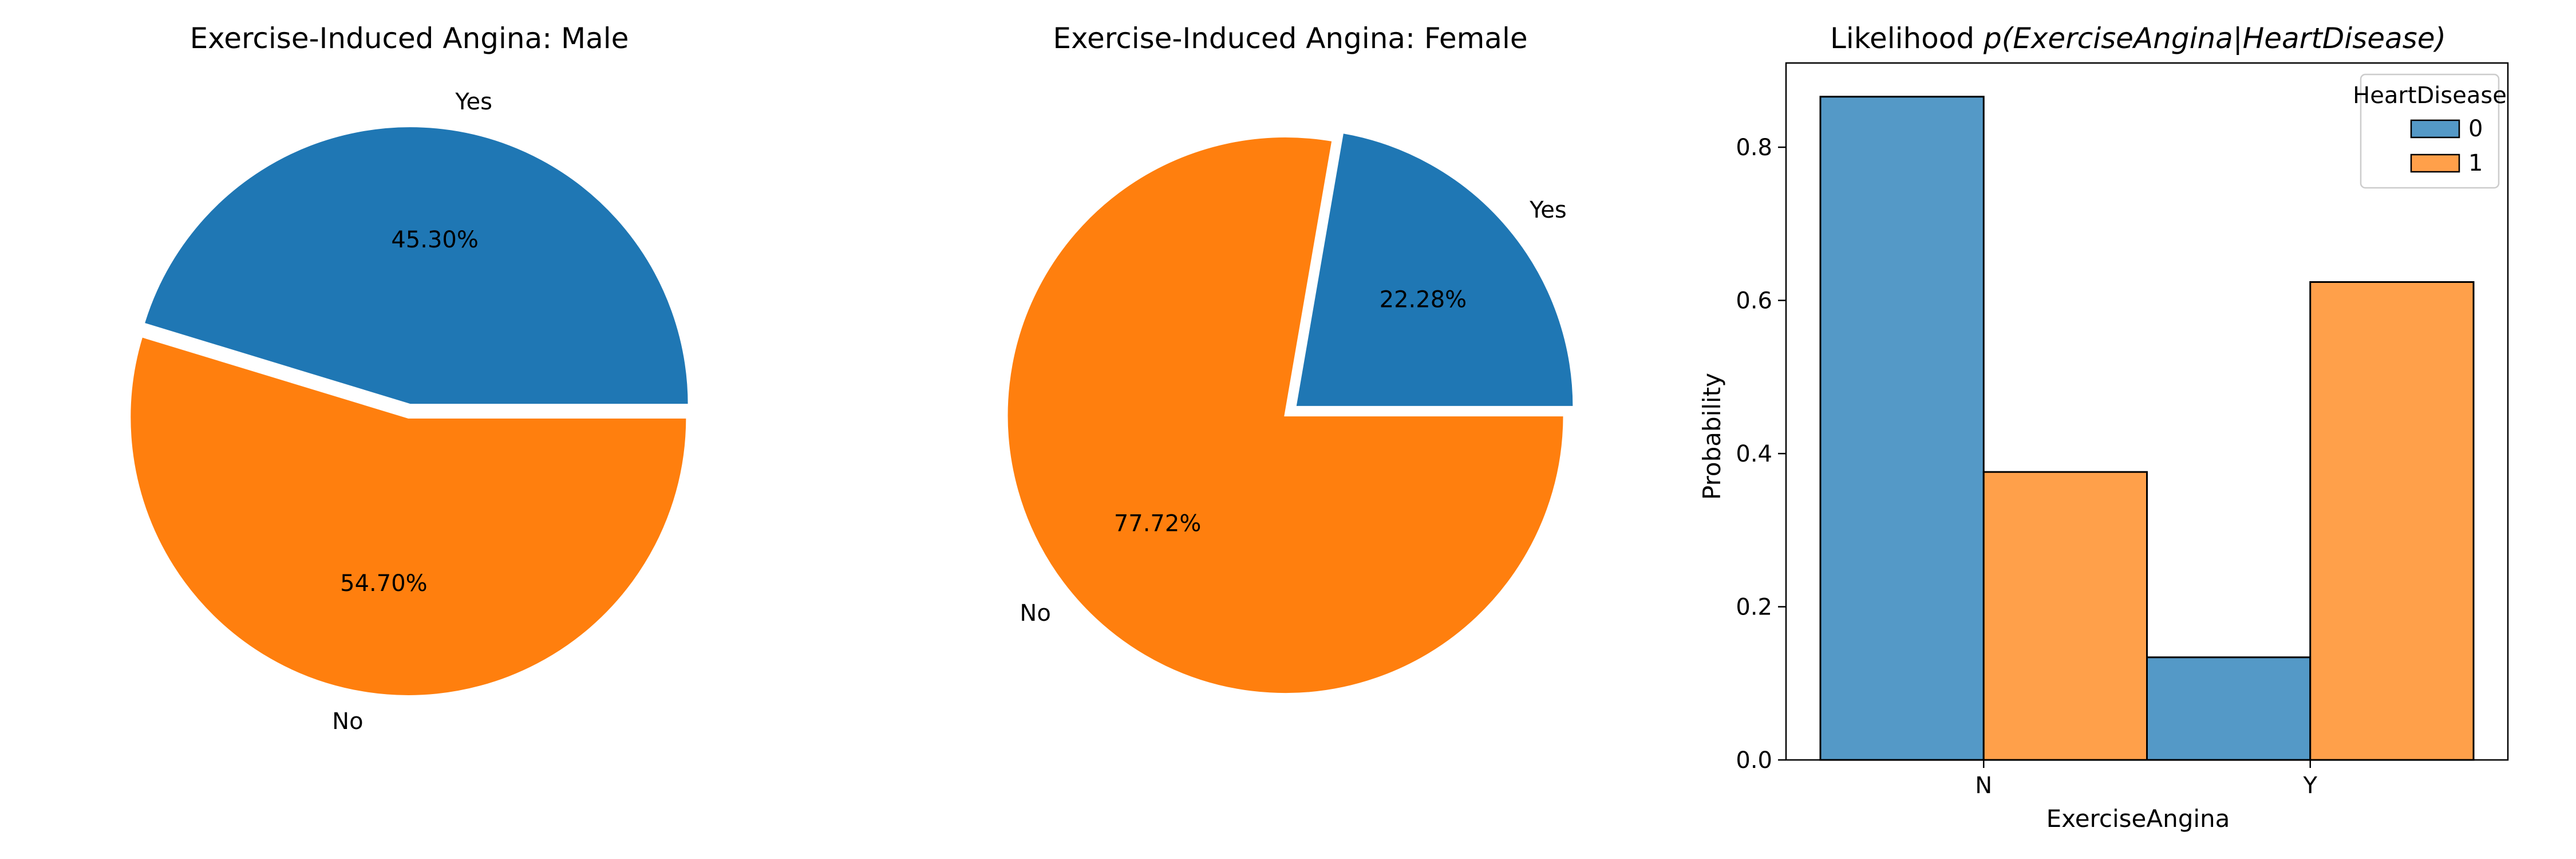 This screenshot has height=859, width=2576. I want to click on pie-male-title: Exercise-Induced Angina: Male, so click(409, 38).